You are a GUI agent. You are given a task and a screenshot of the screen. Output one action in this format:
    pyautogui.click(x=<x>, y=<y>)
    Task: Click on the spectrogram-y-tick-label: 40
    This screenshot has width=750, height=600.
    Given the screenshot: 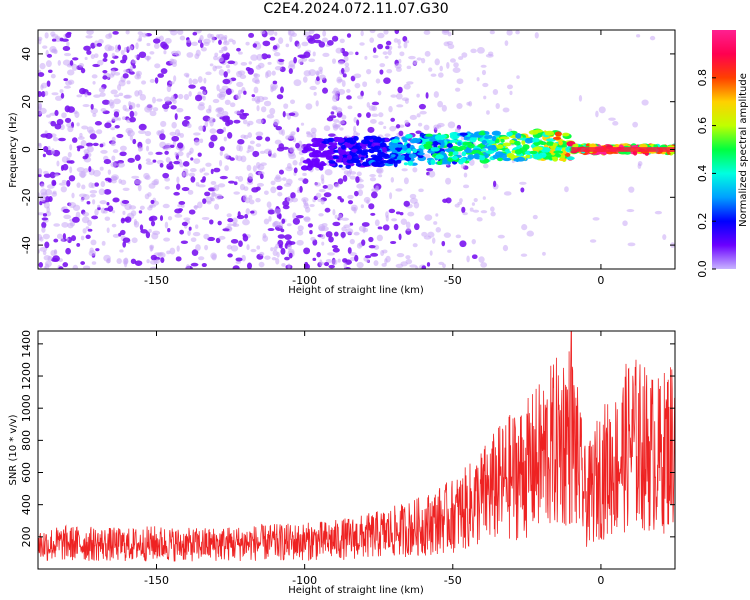 What is the action you would take?
    pyautogui.click(x=26, y=54)
    